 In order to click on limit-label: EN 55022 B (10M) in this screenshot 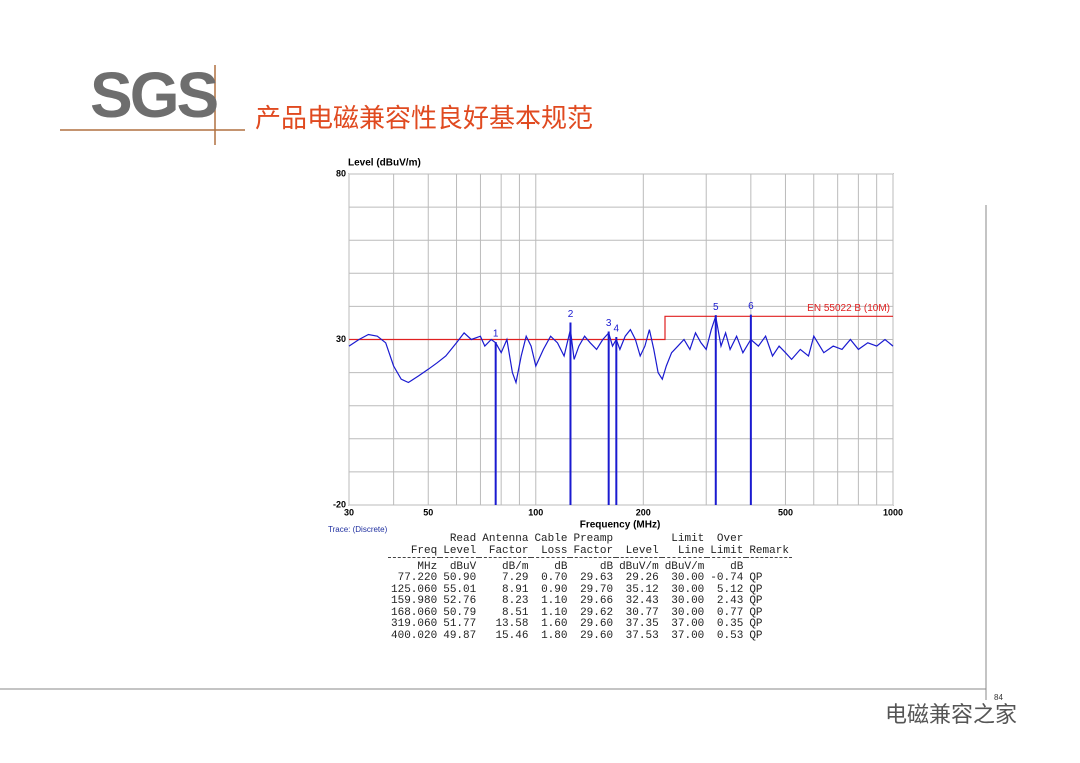, I will do `click(848, 308)`.